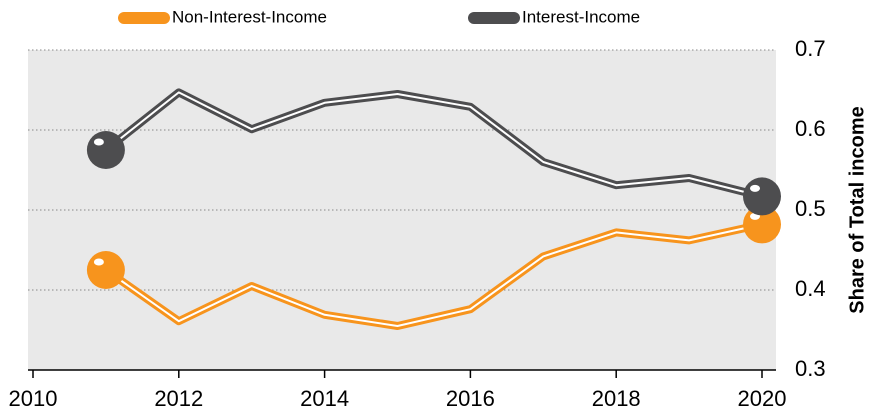 The width and height of the screenshot is (876, 416). I want to click on x-tick-label: 2014, so click(324, 398).